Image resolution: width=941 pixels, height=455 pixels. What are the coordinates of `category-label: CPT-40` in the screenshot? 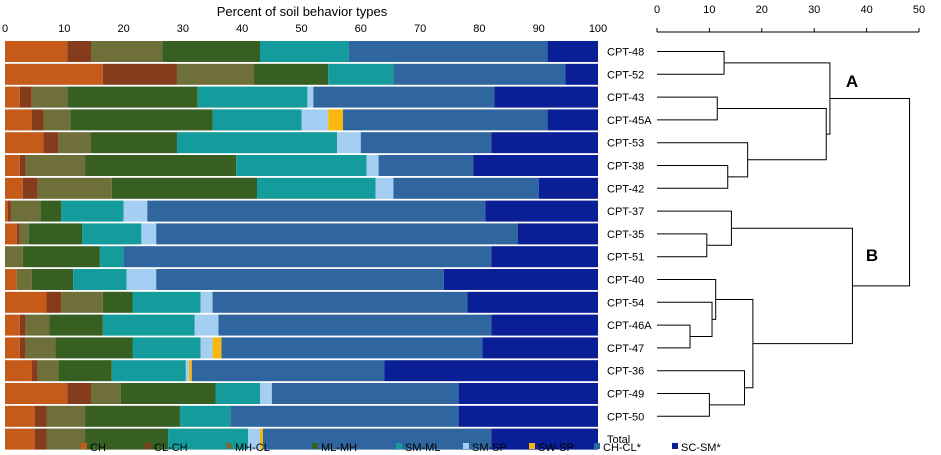 It's located at (625, 281).